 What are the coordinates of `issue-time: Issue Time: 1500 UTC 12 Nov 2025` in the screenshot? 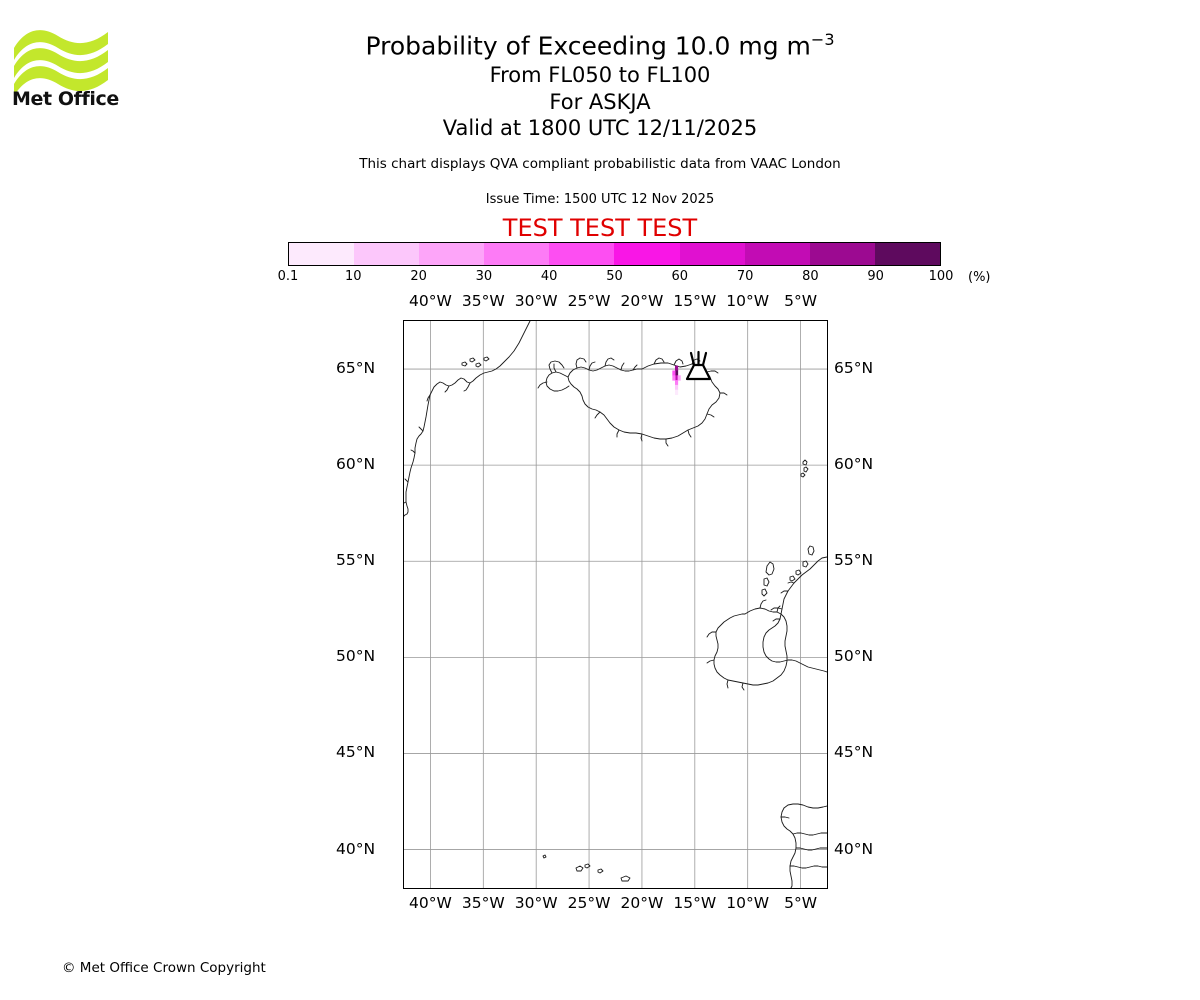 It's located at (600, 199).